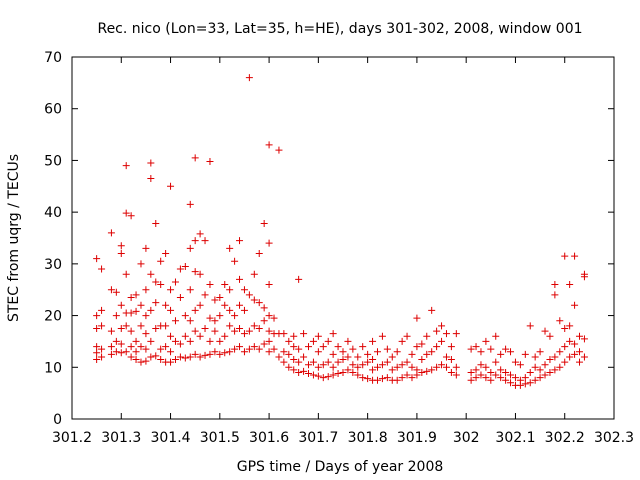 The image size is (640, 480). What do you see at coordinates (565, 438) in the screenshot?
I see `x-tick-label: 302.2` at bounding box center [565, 438].